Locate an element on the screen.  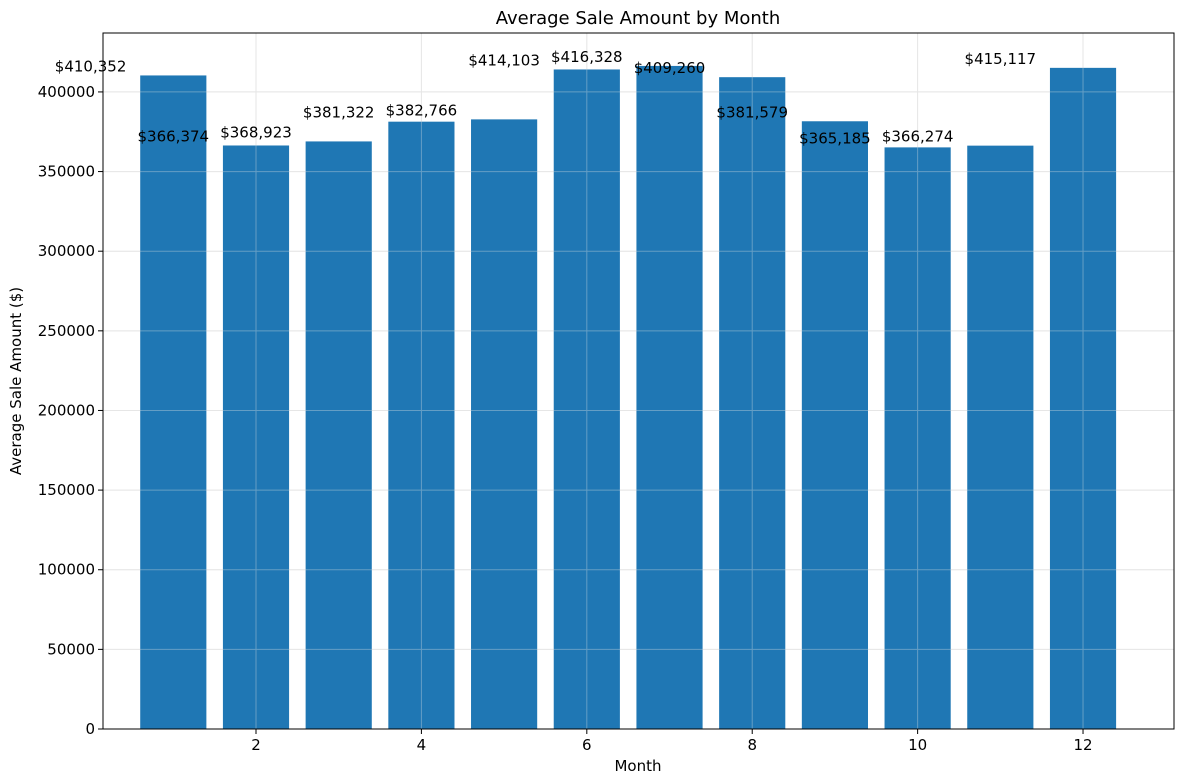
data-label: $366,274 is located at coordinates (918, 137).